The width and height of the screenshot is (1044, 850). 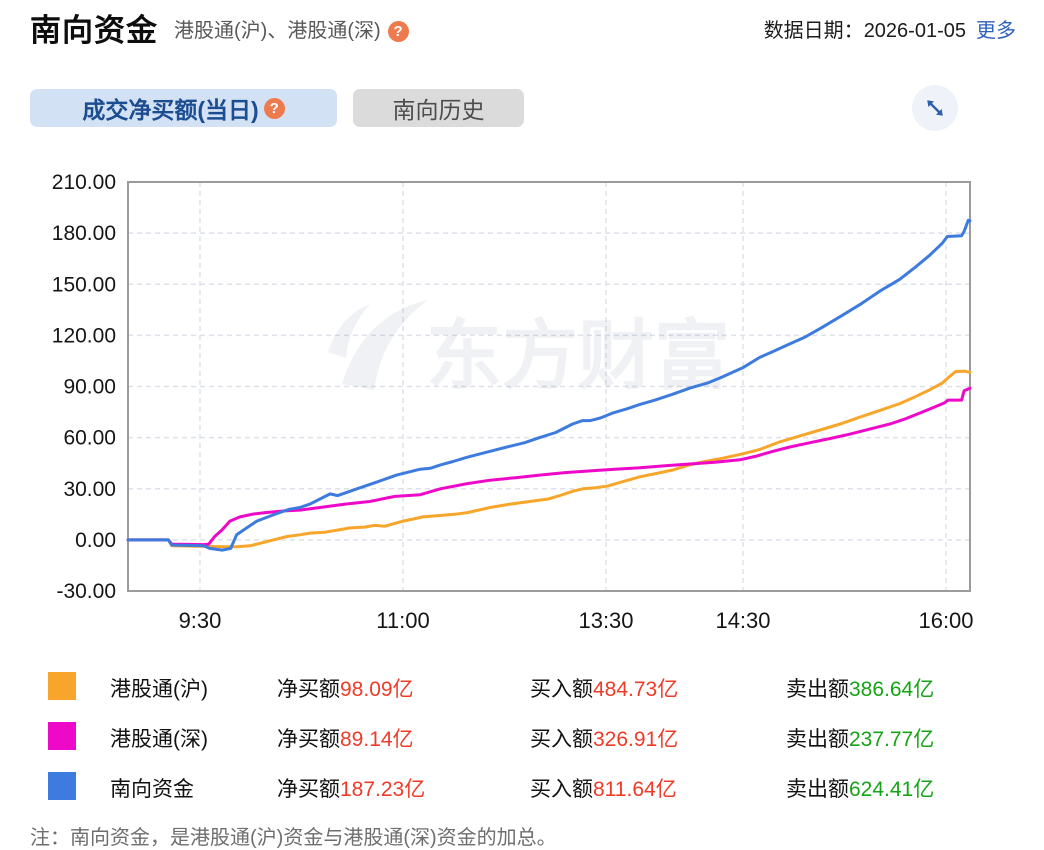 What do you see at coordinates (605, 620) in the screenshot?
I see `svg-text: 13:30` at bounding box center [605, 620].